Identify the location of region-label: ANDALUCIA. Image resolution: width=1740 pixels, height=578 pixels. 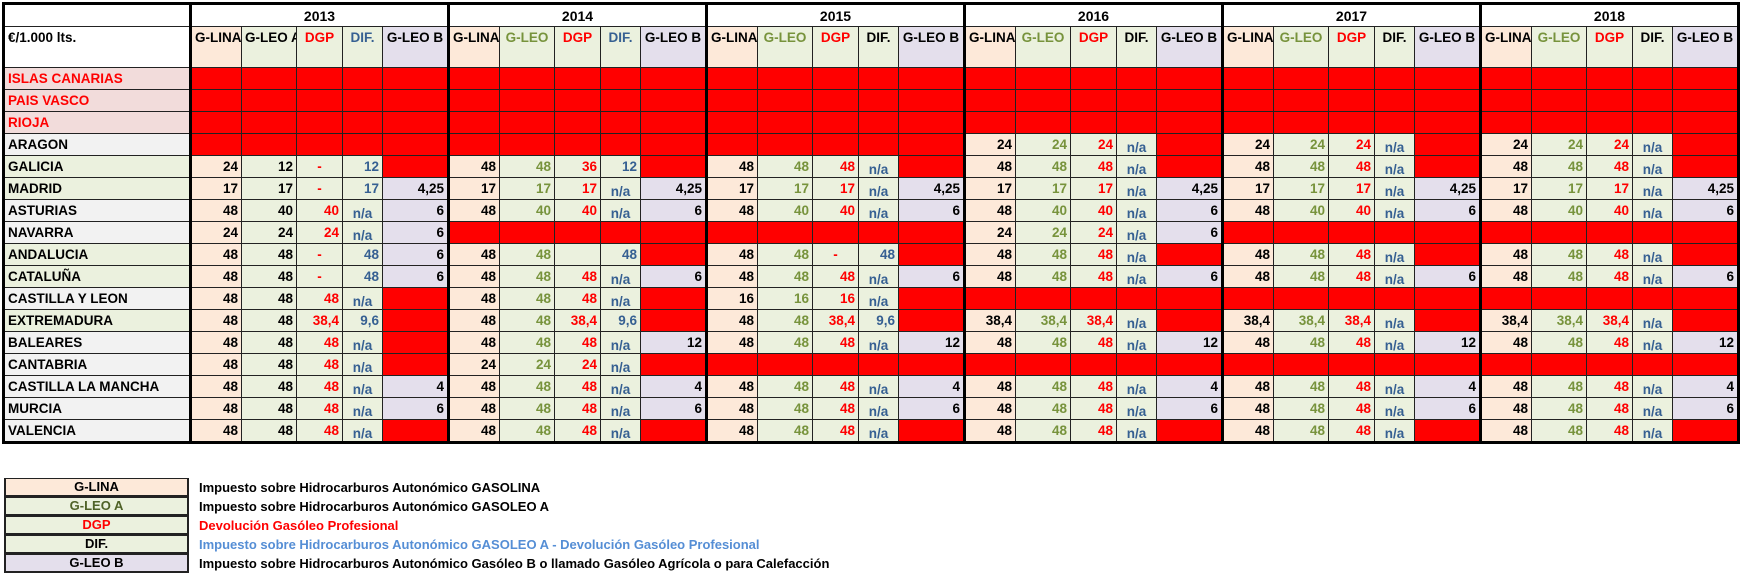
(97, 254).